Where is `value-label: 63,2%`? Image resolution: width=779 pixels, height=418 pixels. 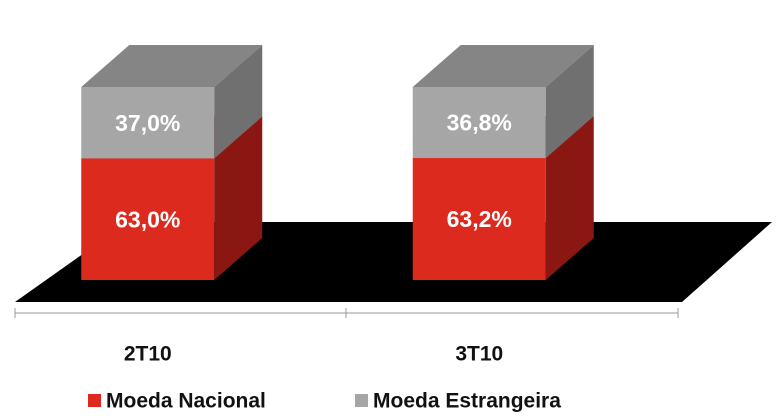 value-label: 63,2% is located at coordinates (479, 219).